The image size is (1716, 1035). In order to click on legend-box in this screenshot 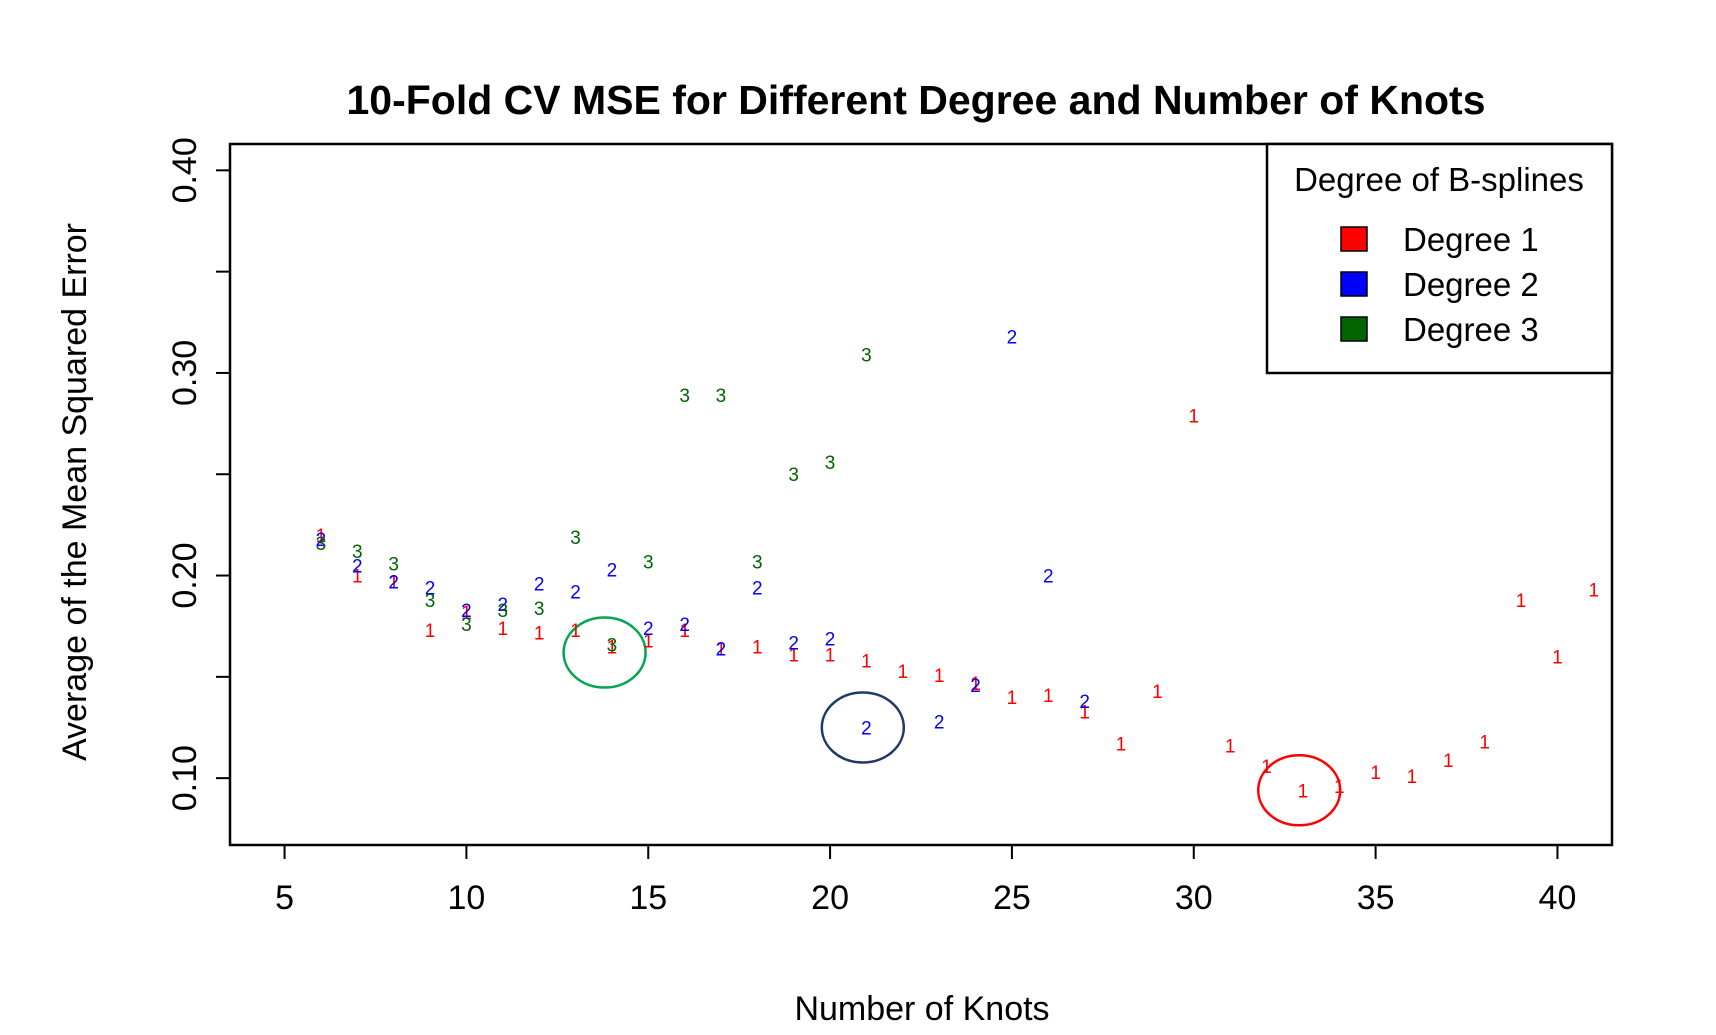, I will do `click(1439, 258)`.